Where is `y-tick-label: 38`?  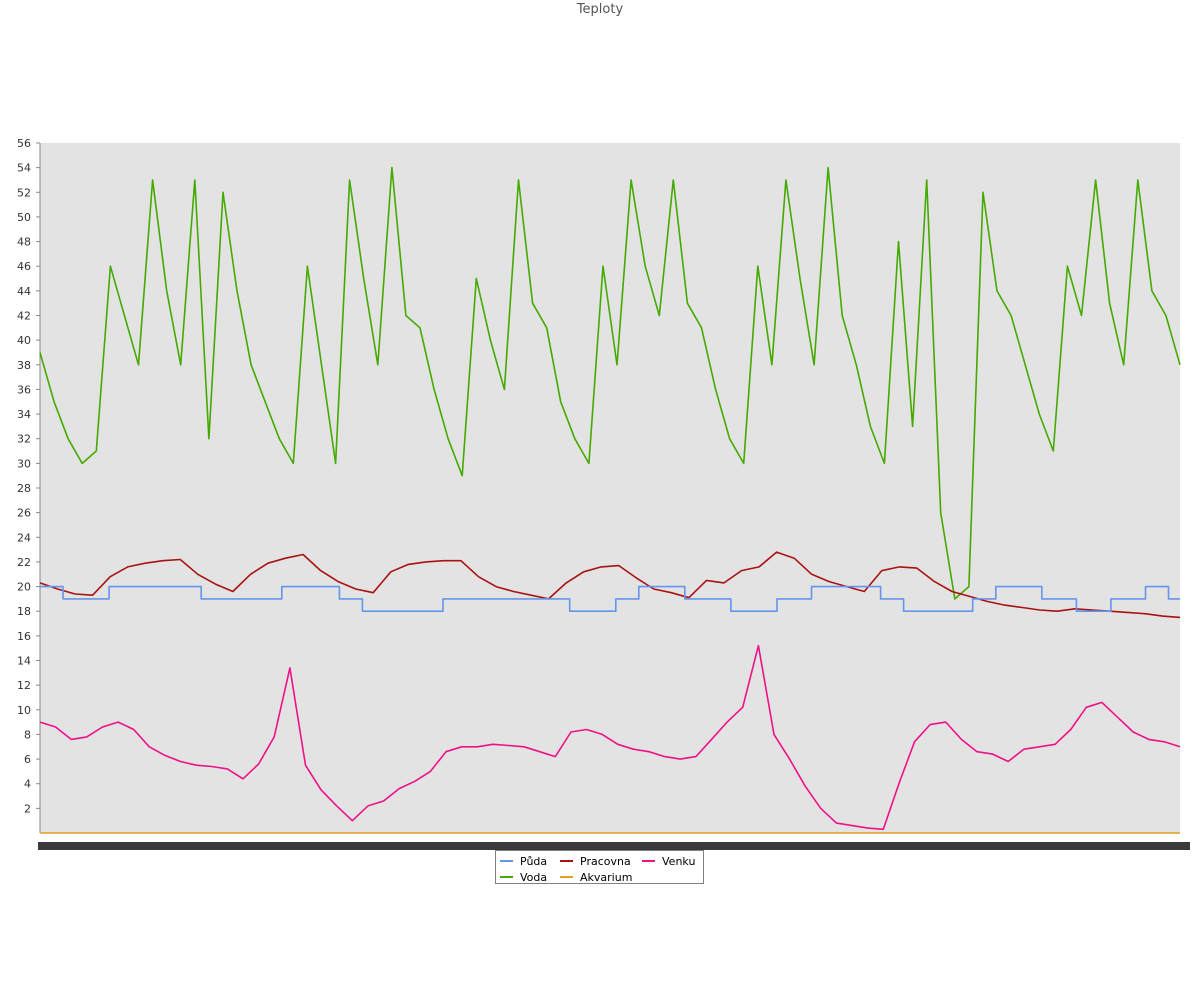 y-tick-label: 38 is located at coordinates (24, 365).